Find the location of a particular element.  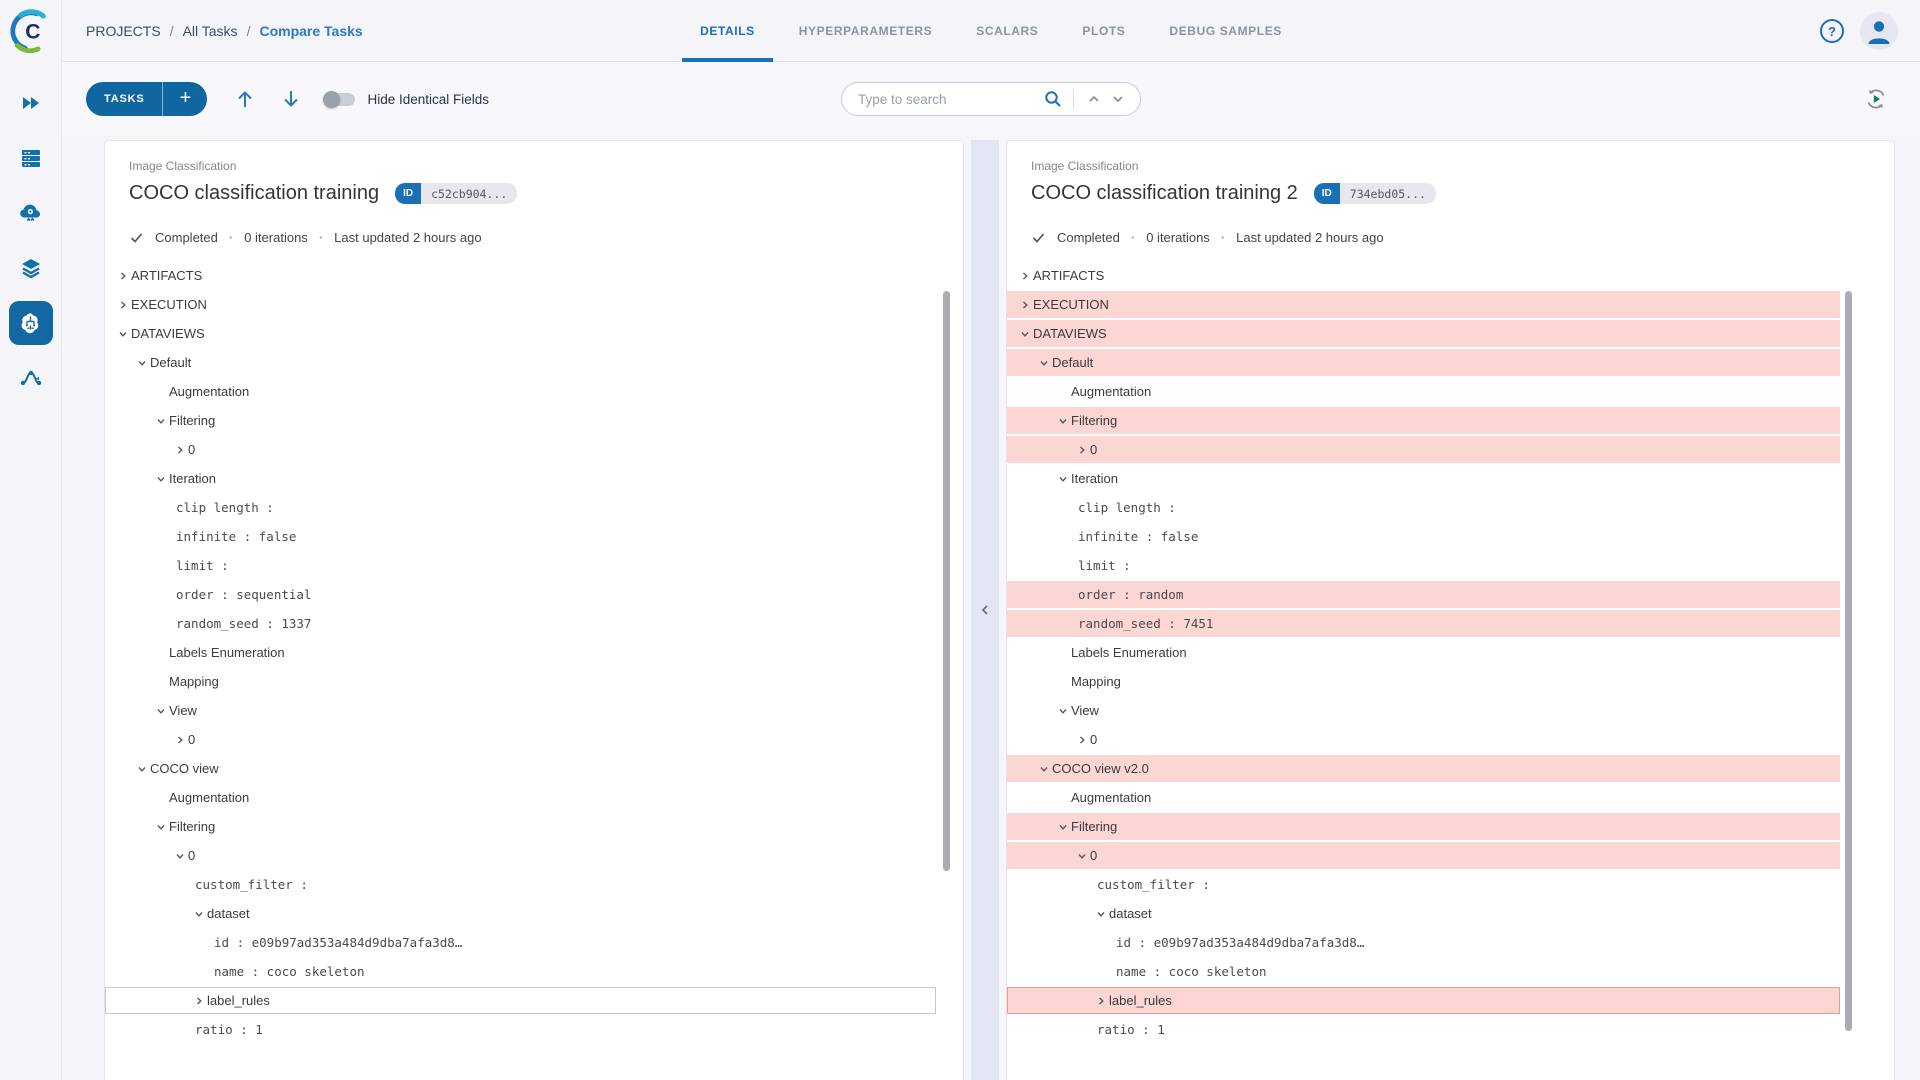

sidebar-item-layers is located at coordinates (31, 268).